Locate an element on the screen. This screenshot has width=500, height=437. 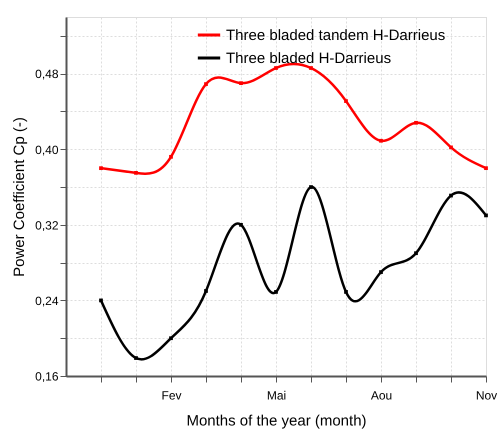
x-tick-label: Fev is located at coordinates (171, 395).